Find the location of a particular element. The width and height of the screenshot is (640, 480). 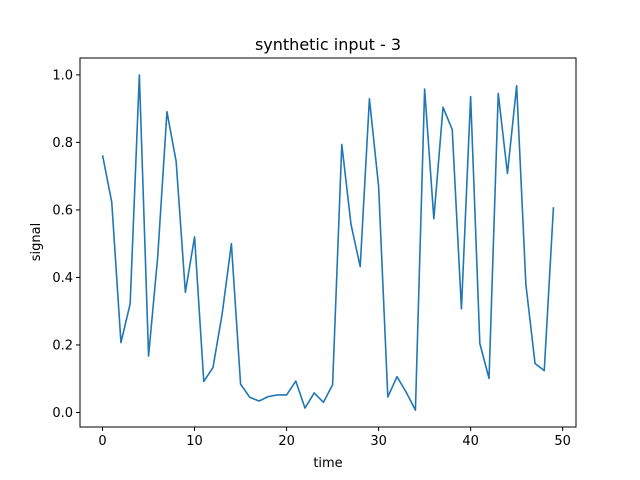

y-tick-label: 0.0 is located at coordinates (62, 413).